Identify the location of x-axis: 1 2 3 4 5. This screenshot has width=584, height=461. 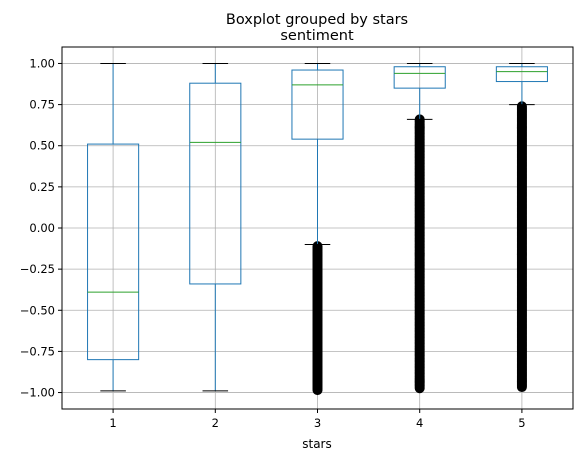
(317, 419).